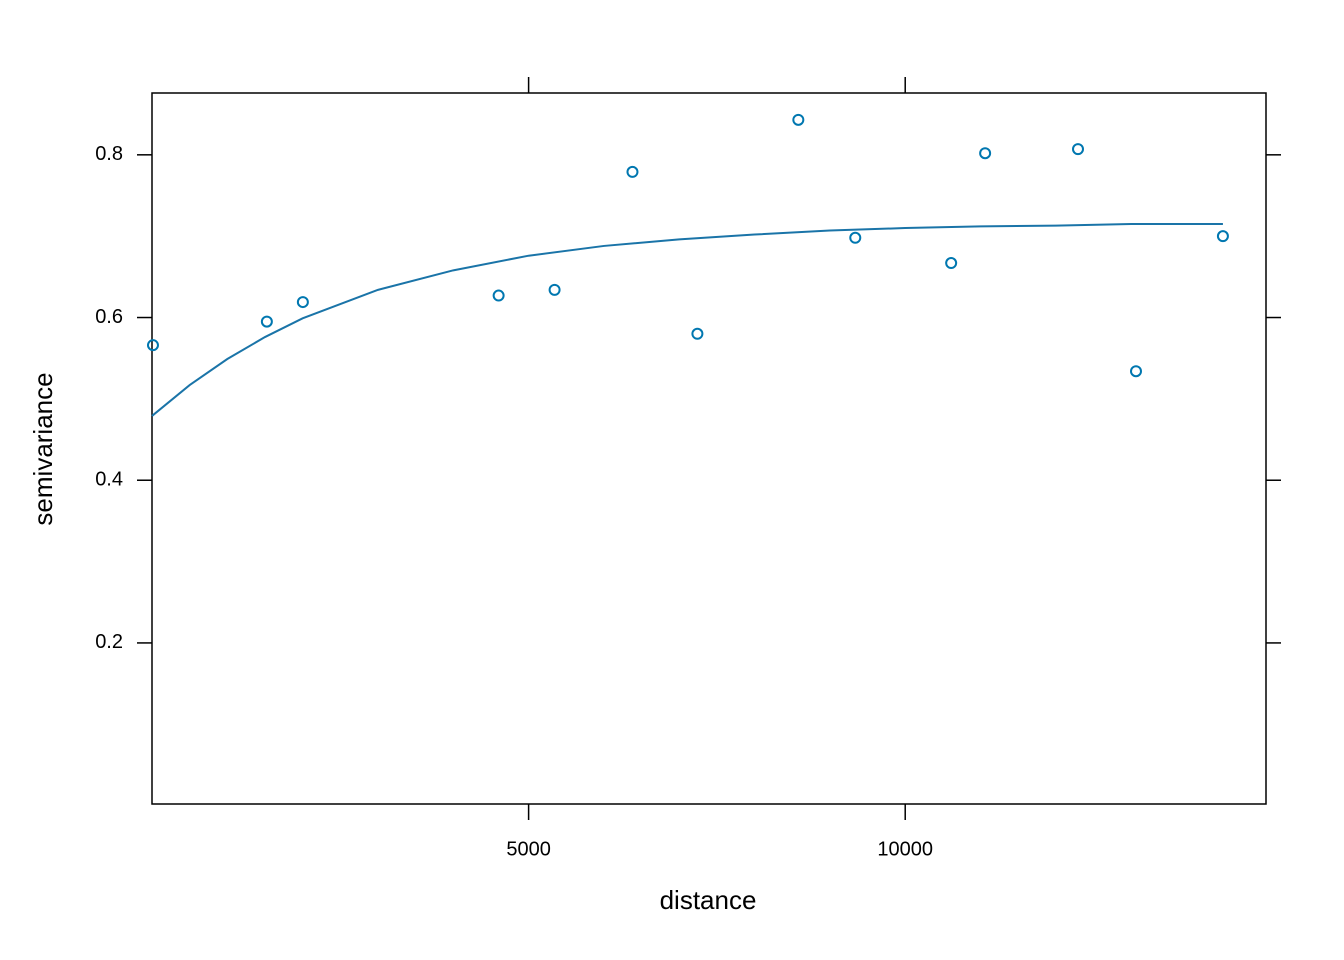 Image resolution: width=1344 pixels, height=960 pixels. Describe the element at coordinates (528, 849) in the screenshot. I see `x-tick-label: 5000` at that location.